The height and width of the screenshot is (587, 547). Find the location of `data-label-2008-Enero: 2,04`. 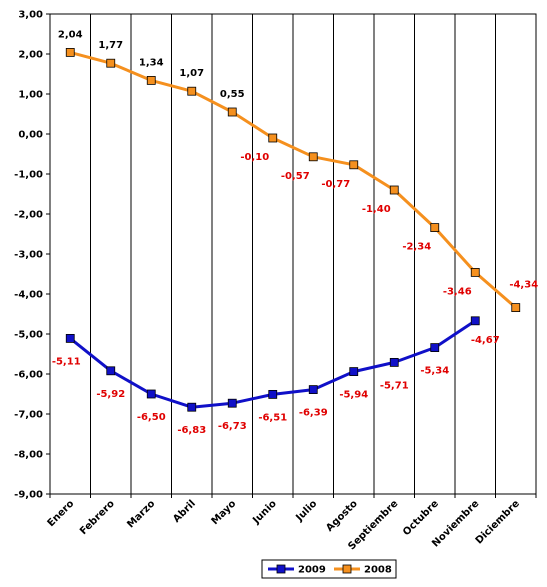

data-label-2008-Enero: 2,04 is located at coordinates (70, 34).